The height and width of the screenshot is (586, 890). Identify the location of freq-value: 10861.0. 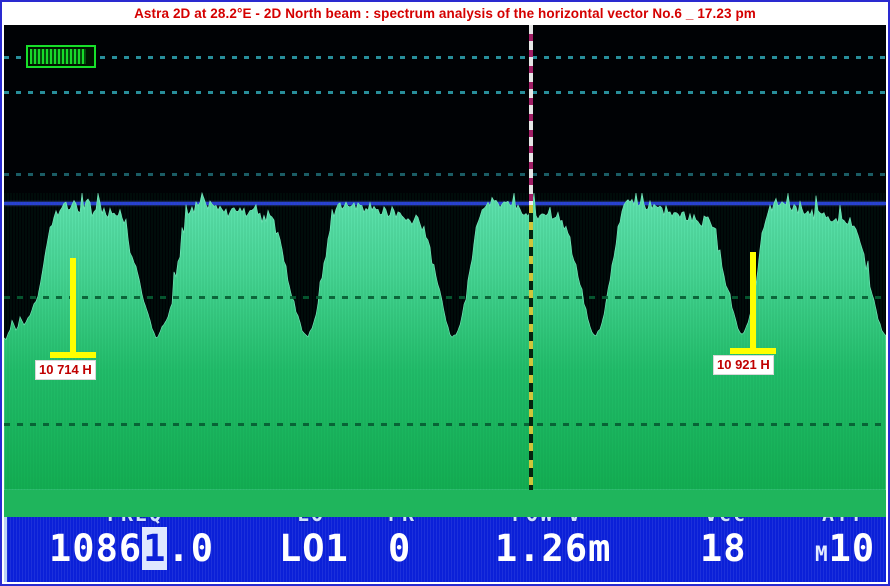
(131, 548).